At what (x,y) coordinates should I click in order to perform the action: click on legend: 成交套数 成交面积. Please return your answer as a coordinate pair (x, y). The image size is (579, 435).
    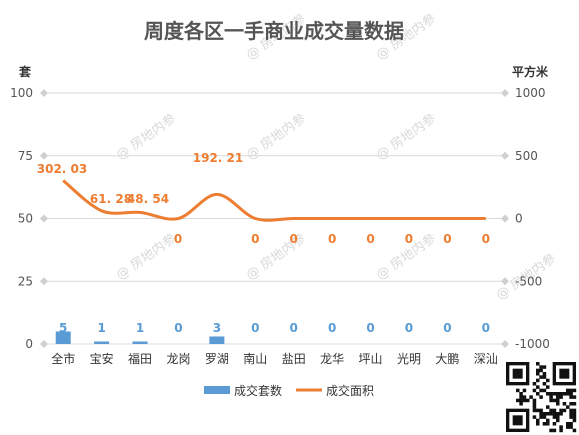
    Looking at the image, I should click on (289, 390).